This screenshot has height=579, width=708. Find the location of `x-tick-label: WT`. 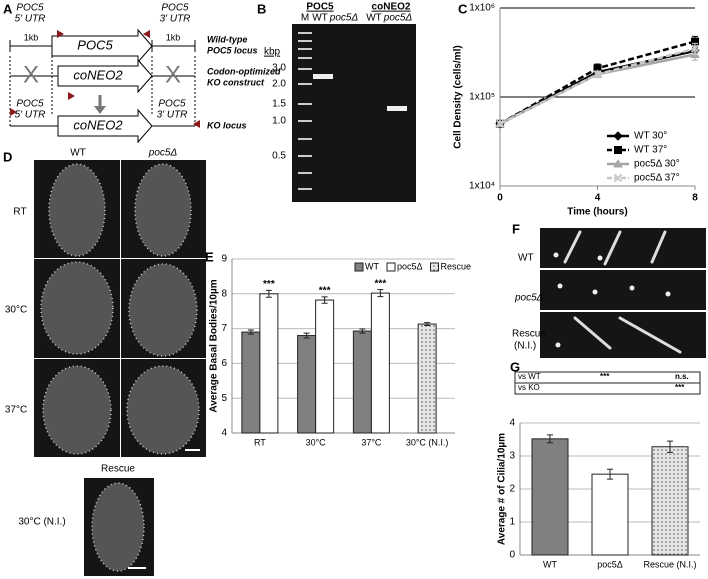

x-tick-label: WT is located at coordinates (550, 564).